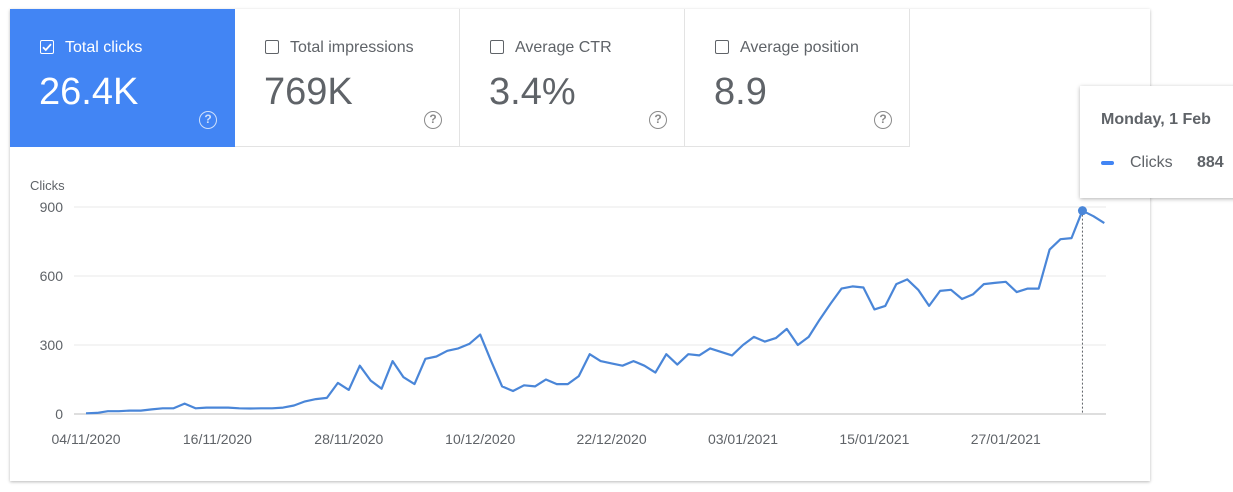 The image size is (1233, 492). I want to click on metric-total-clicks: Total clicks 26.4K ?, so click(122, 78).